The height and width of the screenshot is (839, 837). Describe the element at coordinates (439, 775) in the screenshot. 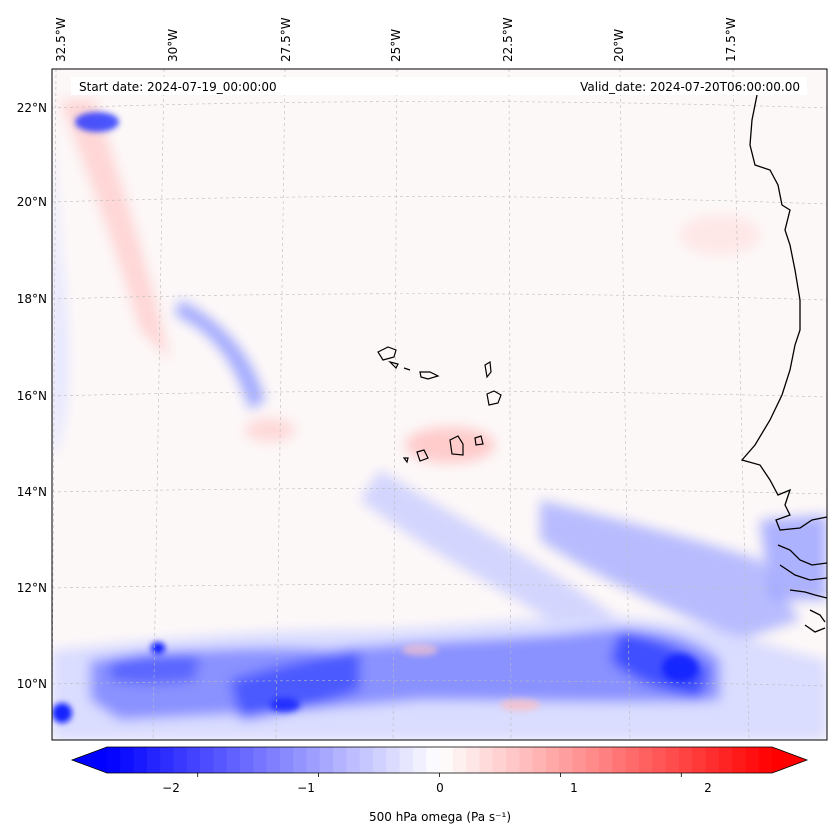

I see `colorbar-ticks` at that location.